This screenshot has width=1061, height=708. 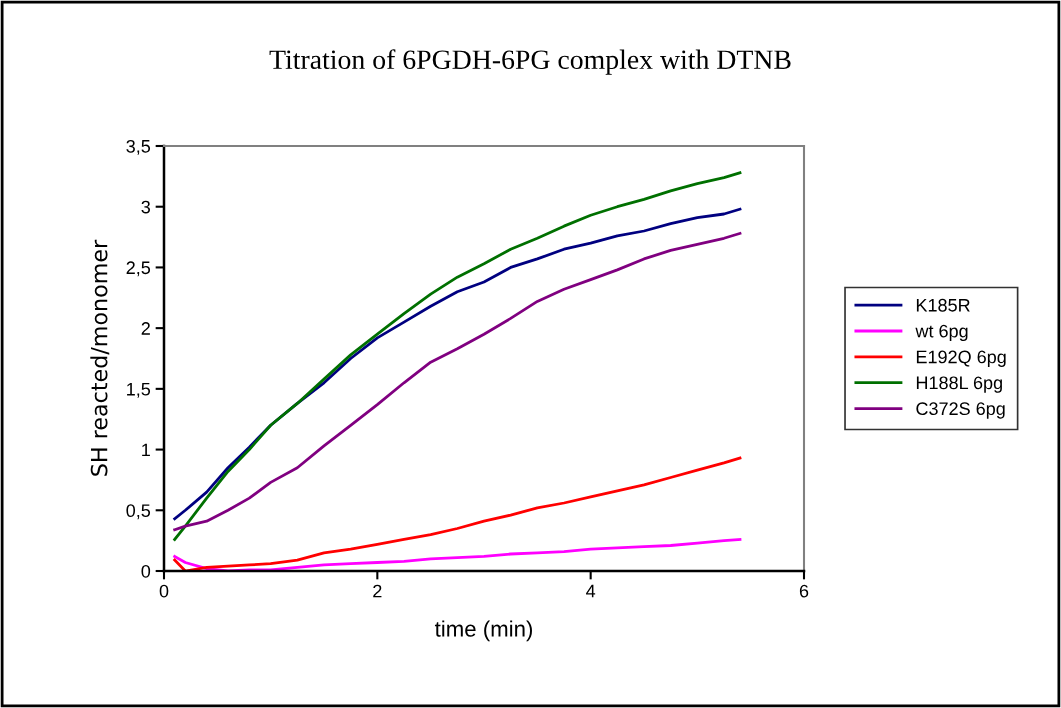 What do you see at coordinates (100, 357) in the screenshot?
I see `y-axis-title: SH reacted/monomer` at bounding box center [100, 357].